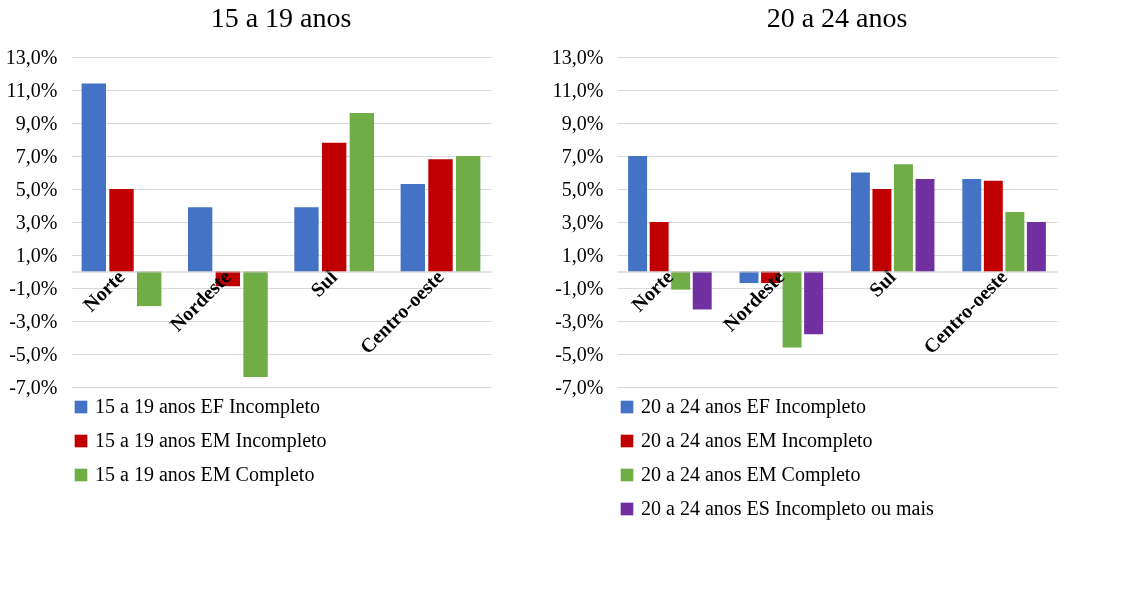 The height and width of the screenshot is (605, 1145). What do you see at coordinates (751, 474) in the screenshot?
I see `legend-label: 20 a 24 anos EM Completo` at bounding box center [751, 474].